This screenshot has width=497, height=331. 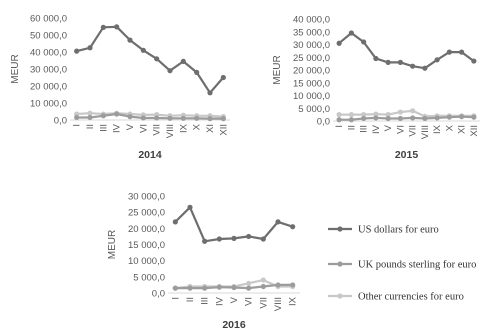 What do you see at coordinates (48, 104) in the screenshot?
I see `y-tick-label: 10 000,0` at bounding box center [48, 104].